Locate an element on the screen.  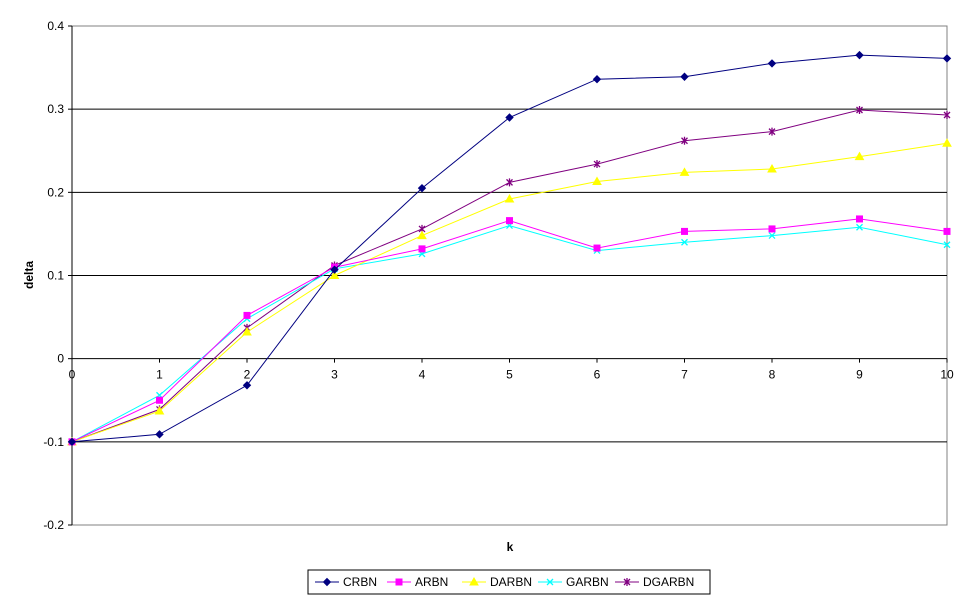
legend-item-garbn: GARBN is located at coordinates (573, 582).